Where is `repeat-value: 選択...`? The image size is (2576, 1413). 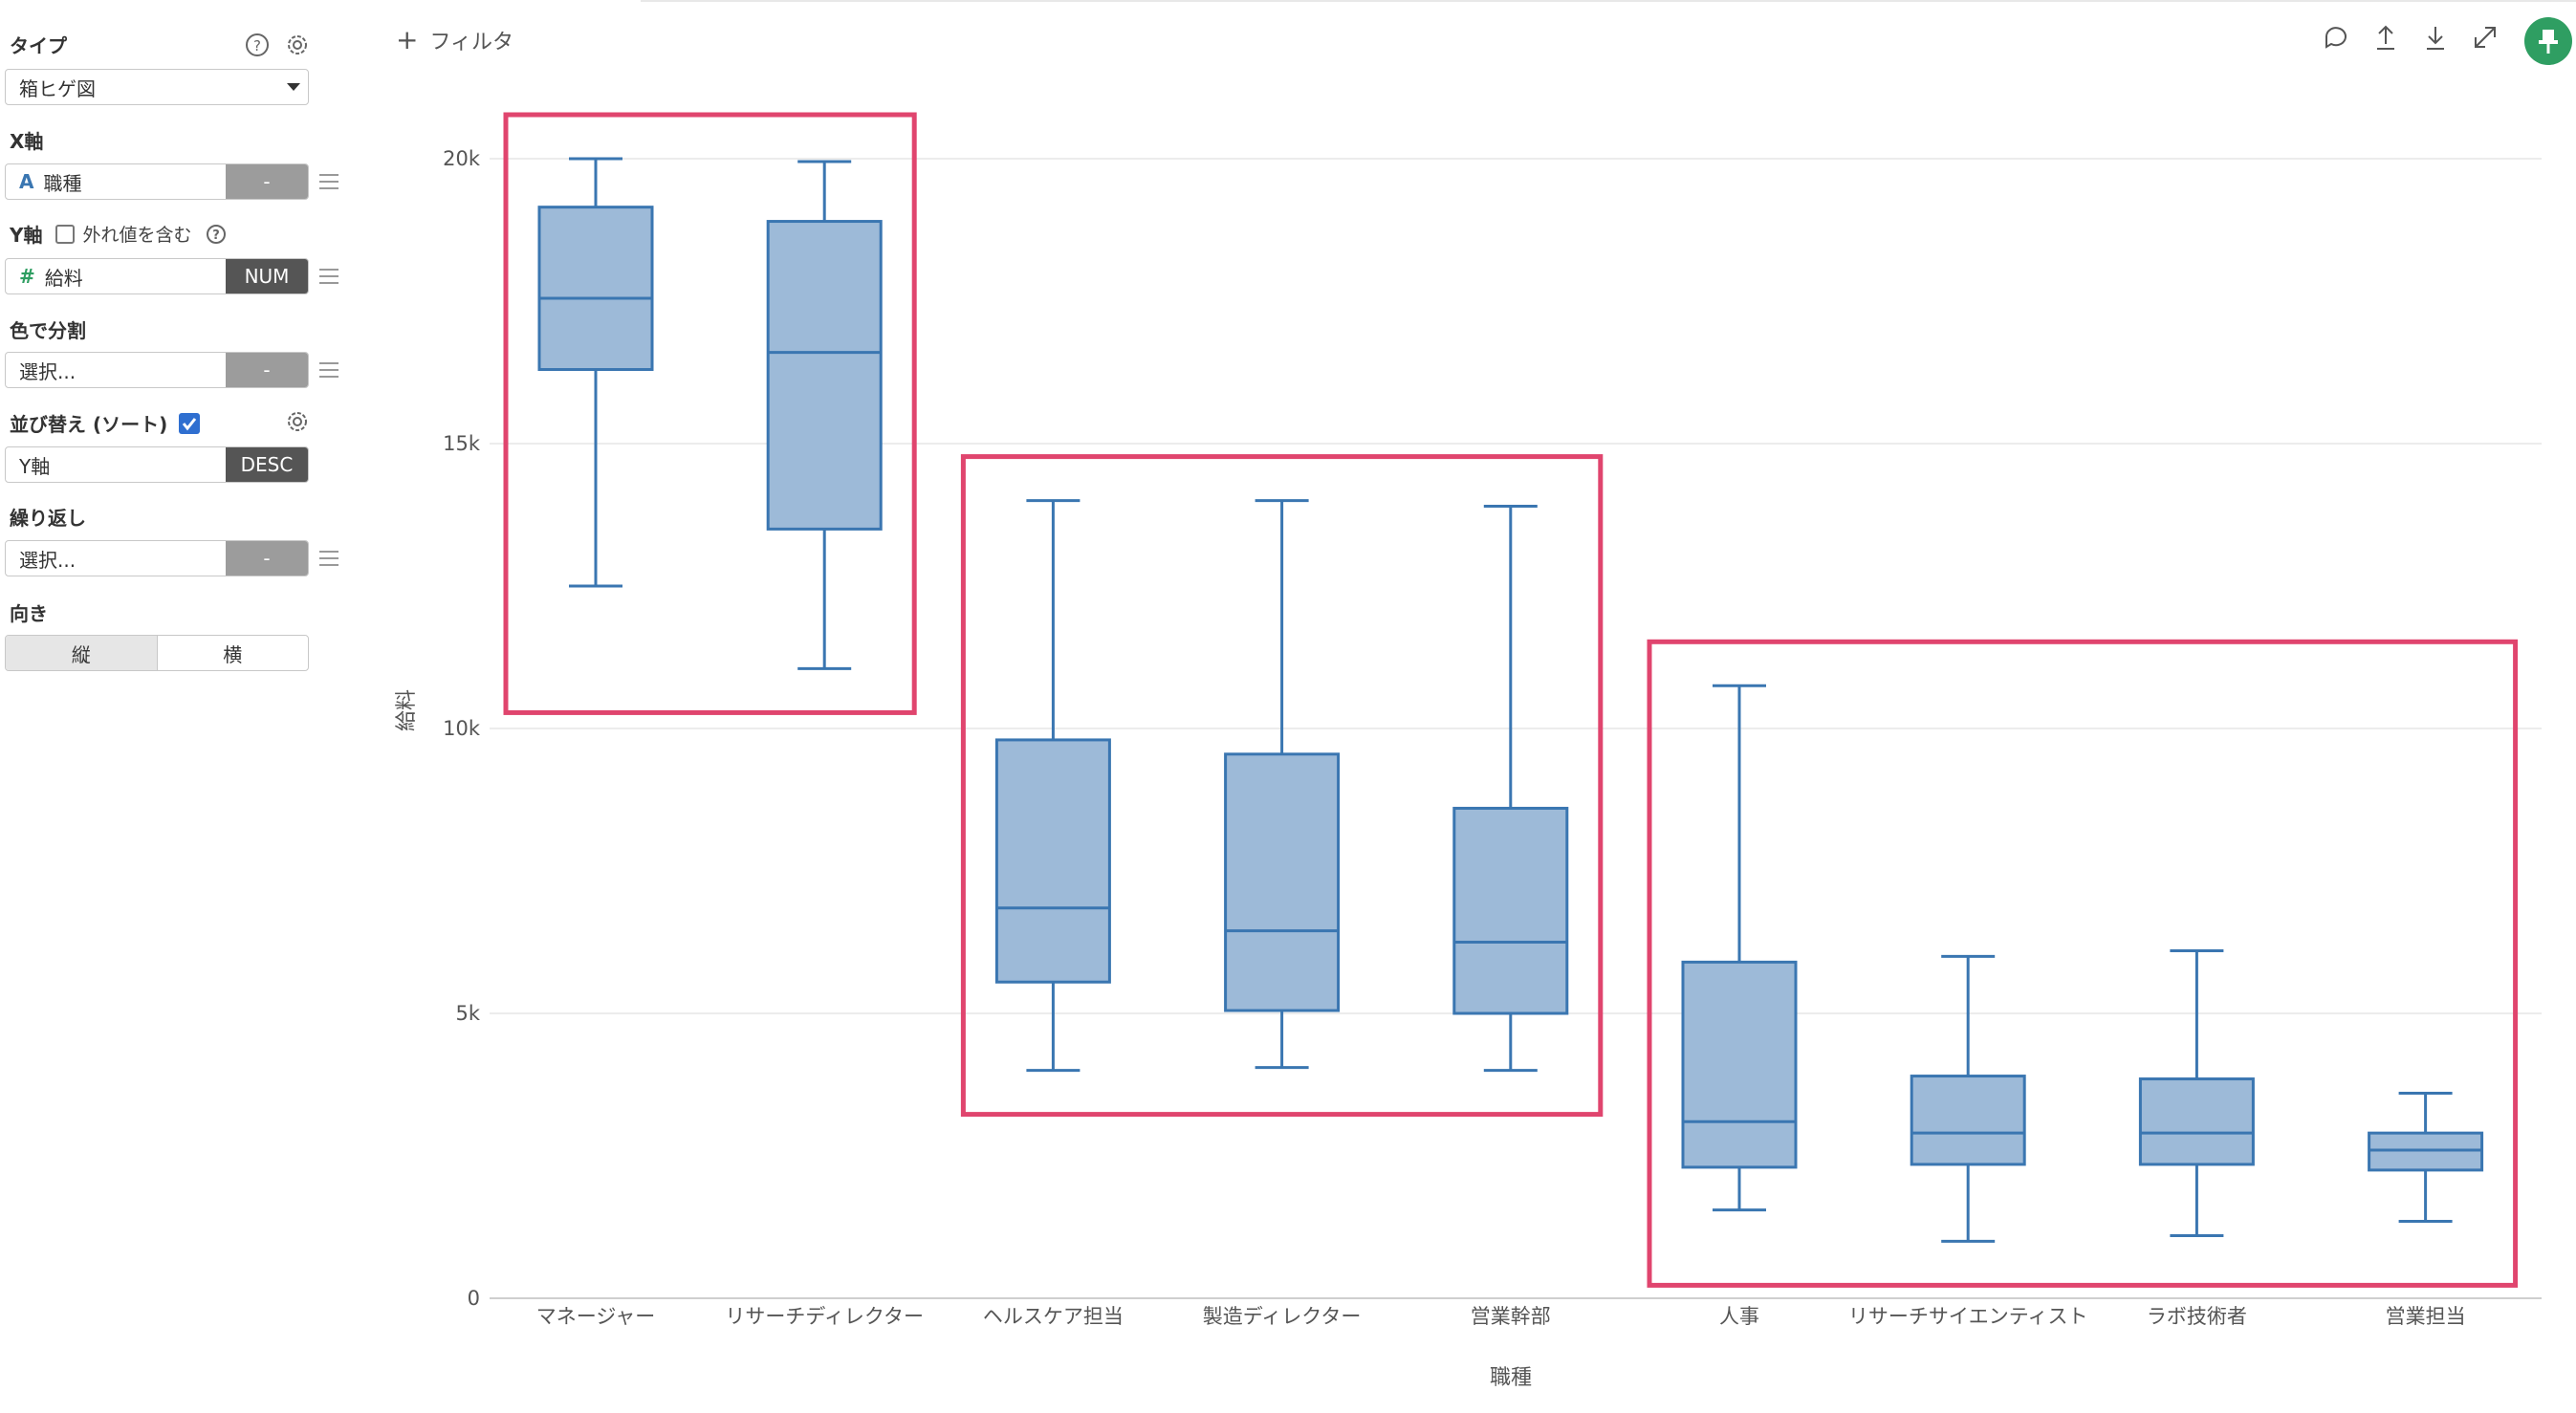
repeat-value: 選択... is located at coordinates (47, 560).